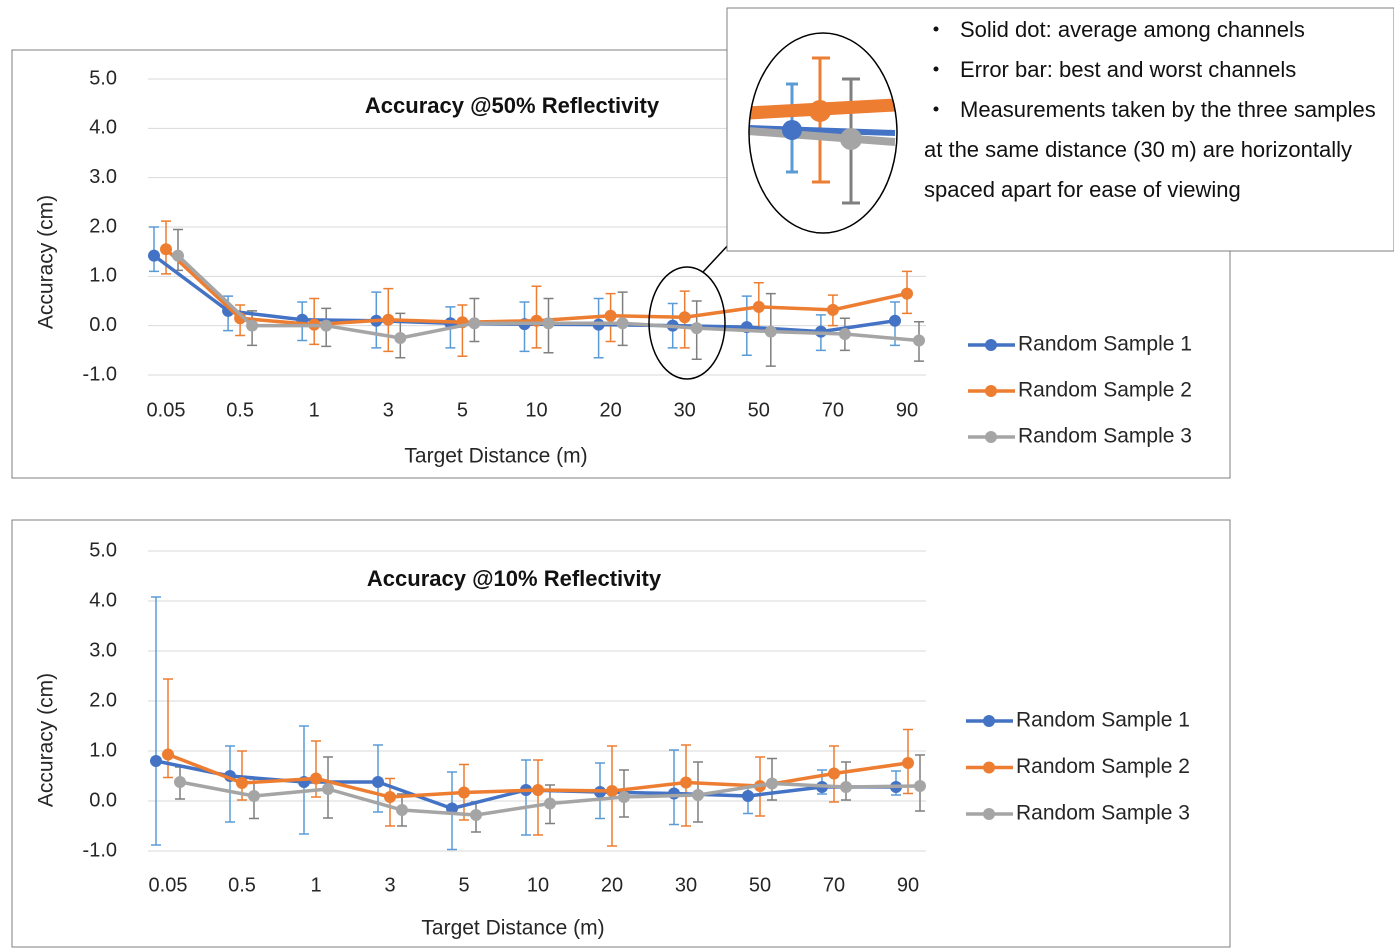 The image size is (1394, 948). I want to click on note: Solid dot: average among channels, so click(1132, 29).